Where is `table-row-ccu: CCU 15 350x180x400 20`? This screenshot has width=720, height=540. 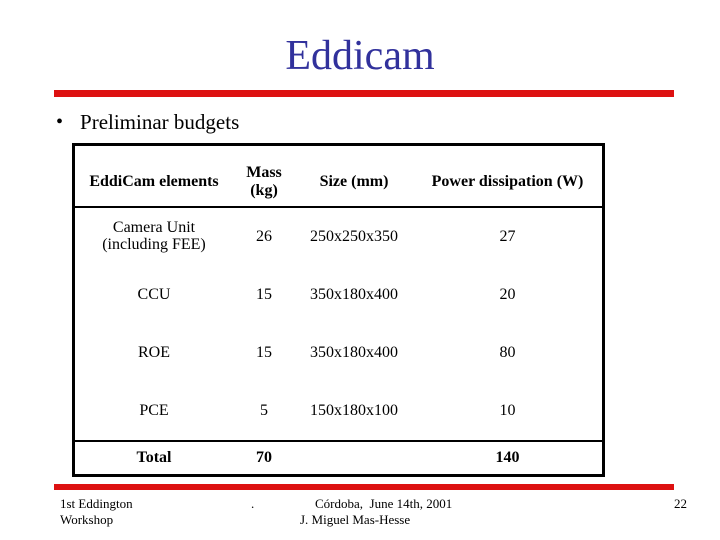
table-row-ccu: CCU 15 350x180x400 20 is located at coordinates (338, 295).